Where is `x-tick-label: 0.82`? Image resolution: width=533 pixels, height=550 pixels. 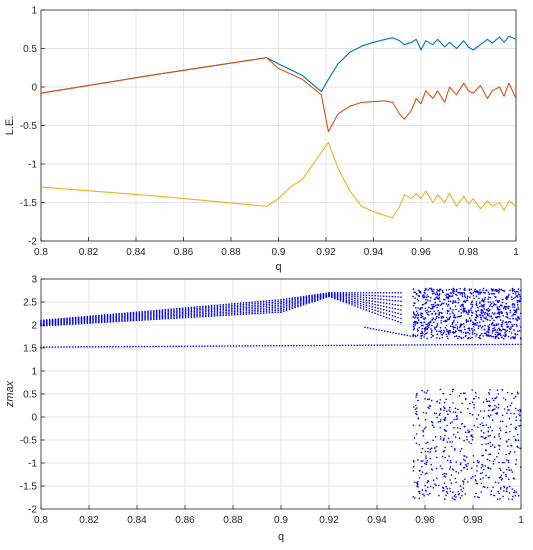
x-tick-label: 0.82 is located at coordinates (89, 520).